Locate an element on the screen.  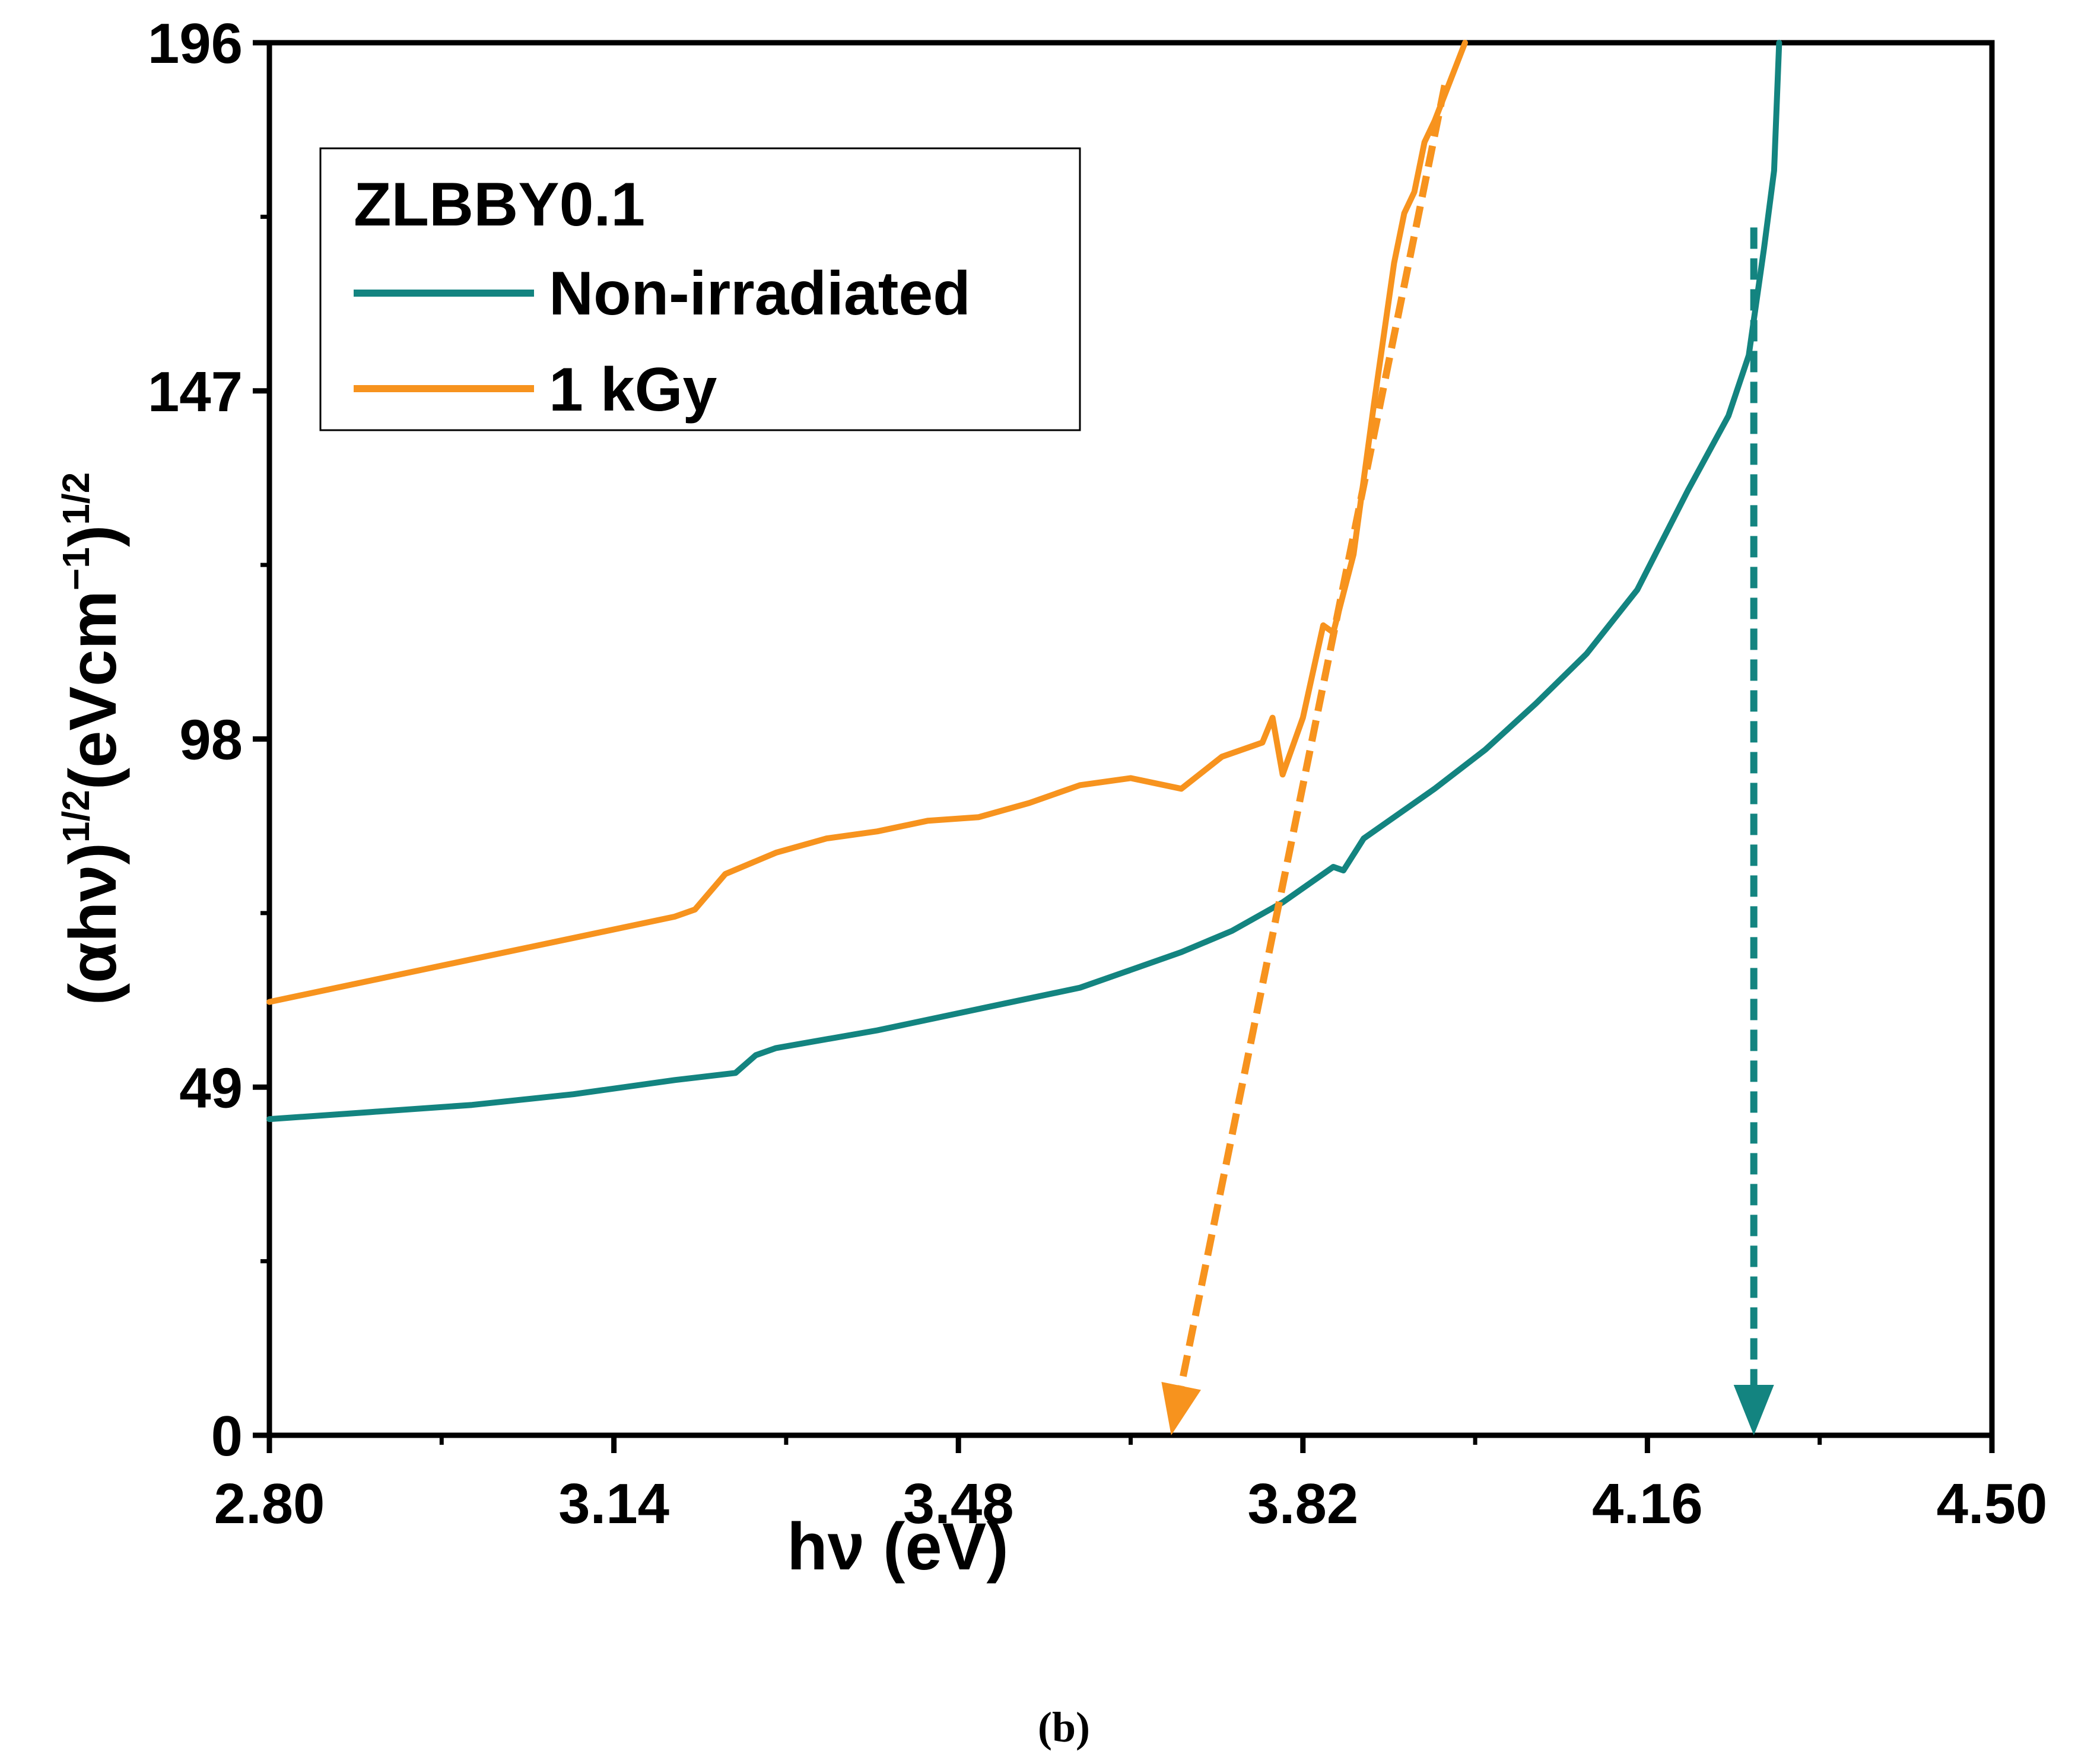
extrapolation-arrowhead-1-kgy is located at coordinates (1181, 1408).